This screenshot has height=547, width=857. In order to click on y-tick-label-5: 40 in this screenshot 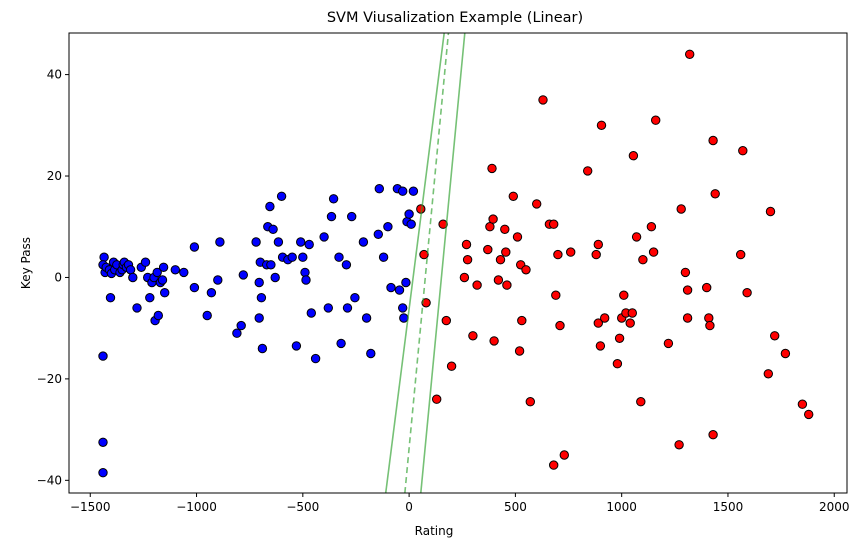, I will do `click(54, 75)`.